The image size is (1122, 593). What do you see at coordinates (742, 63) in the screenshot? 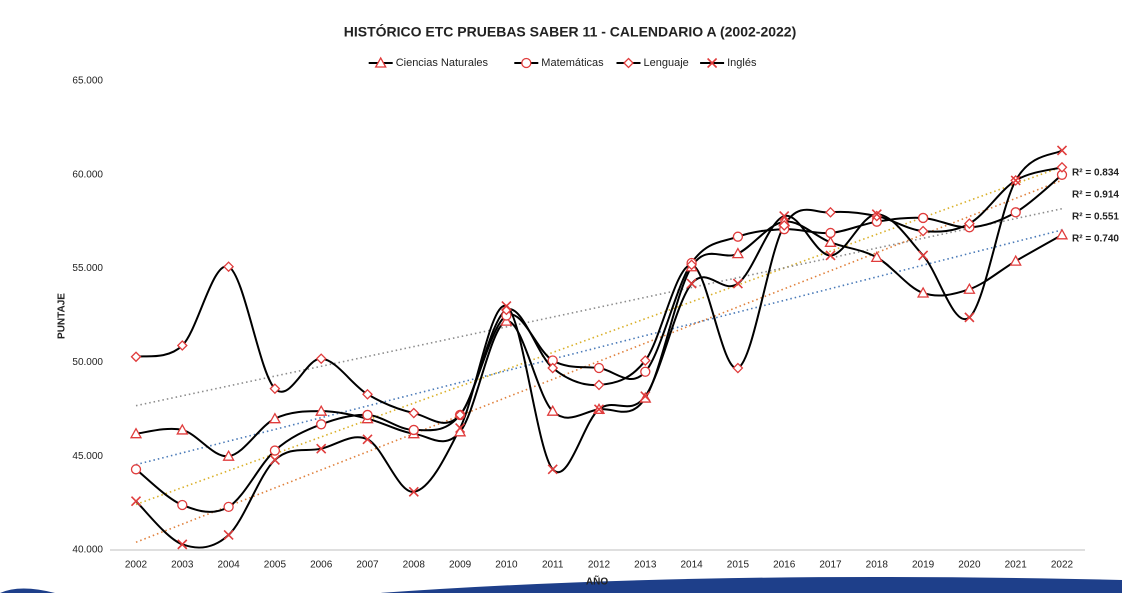
I see `legend-label: Inglés` at bounding box center [742, 63].